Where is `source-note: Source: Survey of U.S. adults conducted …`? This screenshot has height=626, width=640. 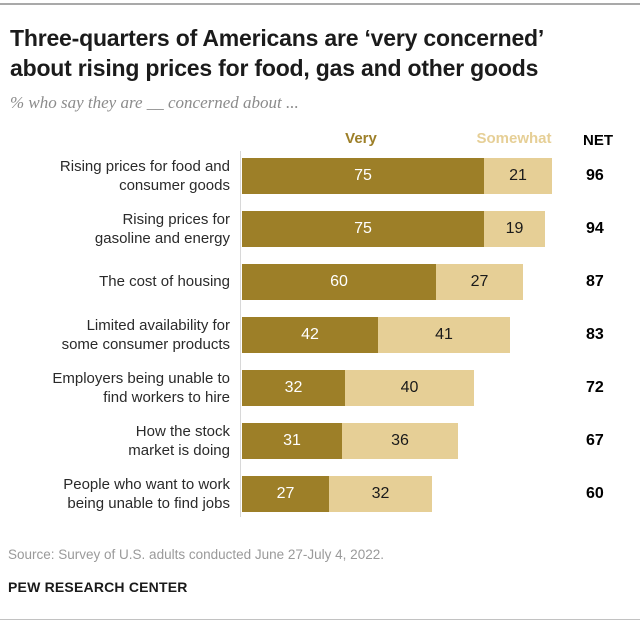
source-note: Source: Survey of U.S. adults conducted … is located at coordinates (196, 554).